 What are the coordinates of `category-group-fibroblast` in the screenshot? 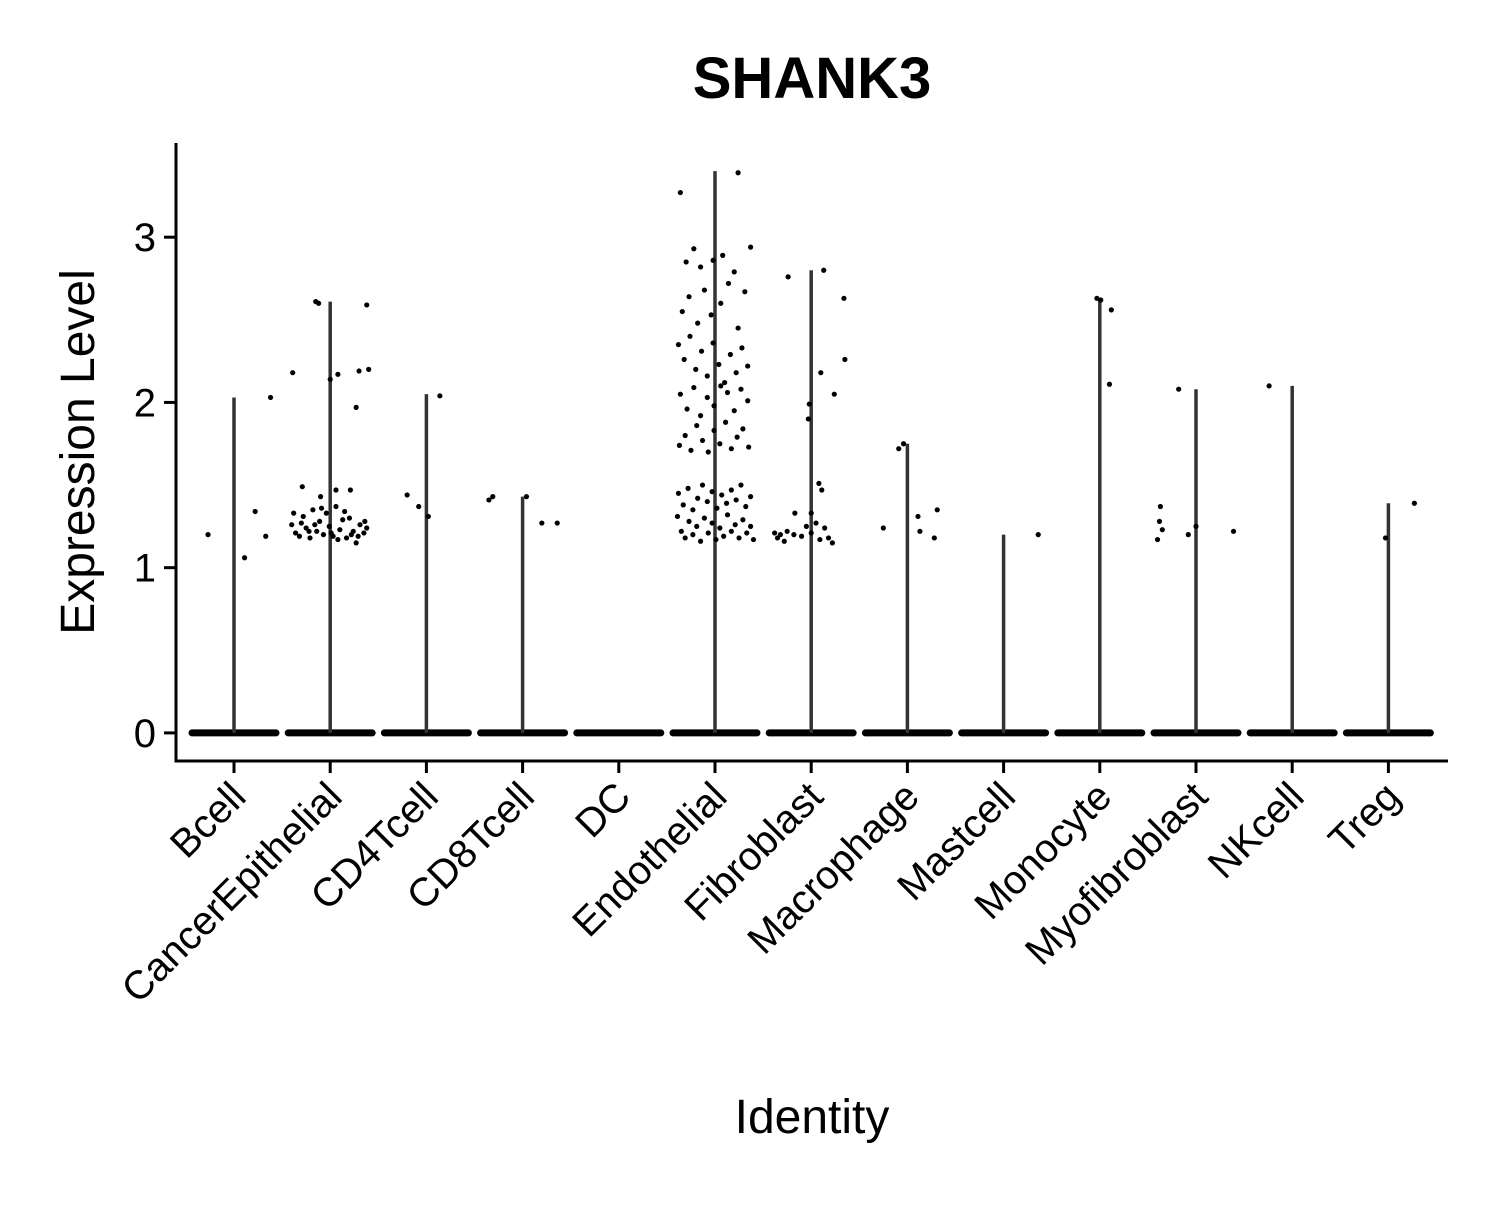 It's located at (811, 502).